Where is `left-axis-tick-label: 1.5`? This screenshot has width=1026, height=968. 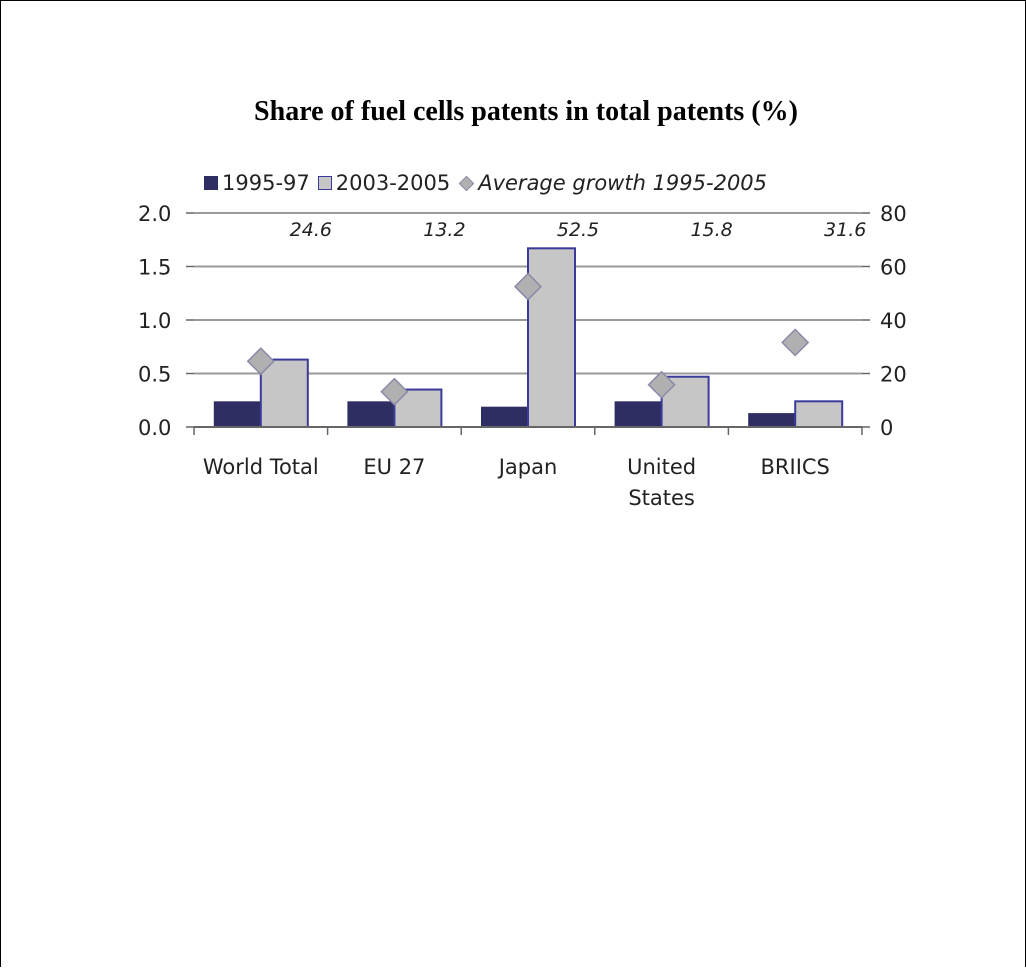
left-axis-tick-label: 1.5 is located at coordinates (154, 268).